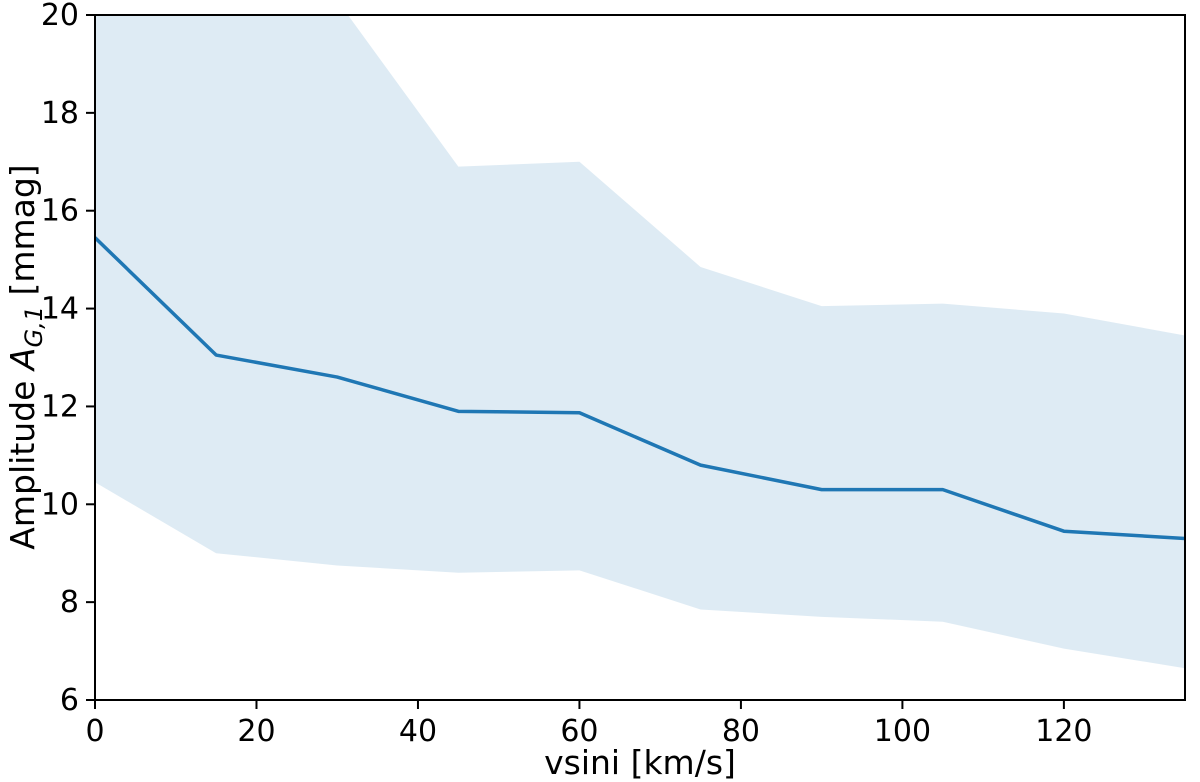 Image resolution: width=1200 pixels, height=782 pixels. What do you see at coordinates (69, 700) in the screenshot?
I see `y-tick-label: 6` at bounding box center [69, 700].